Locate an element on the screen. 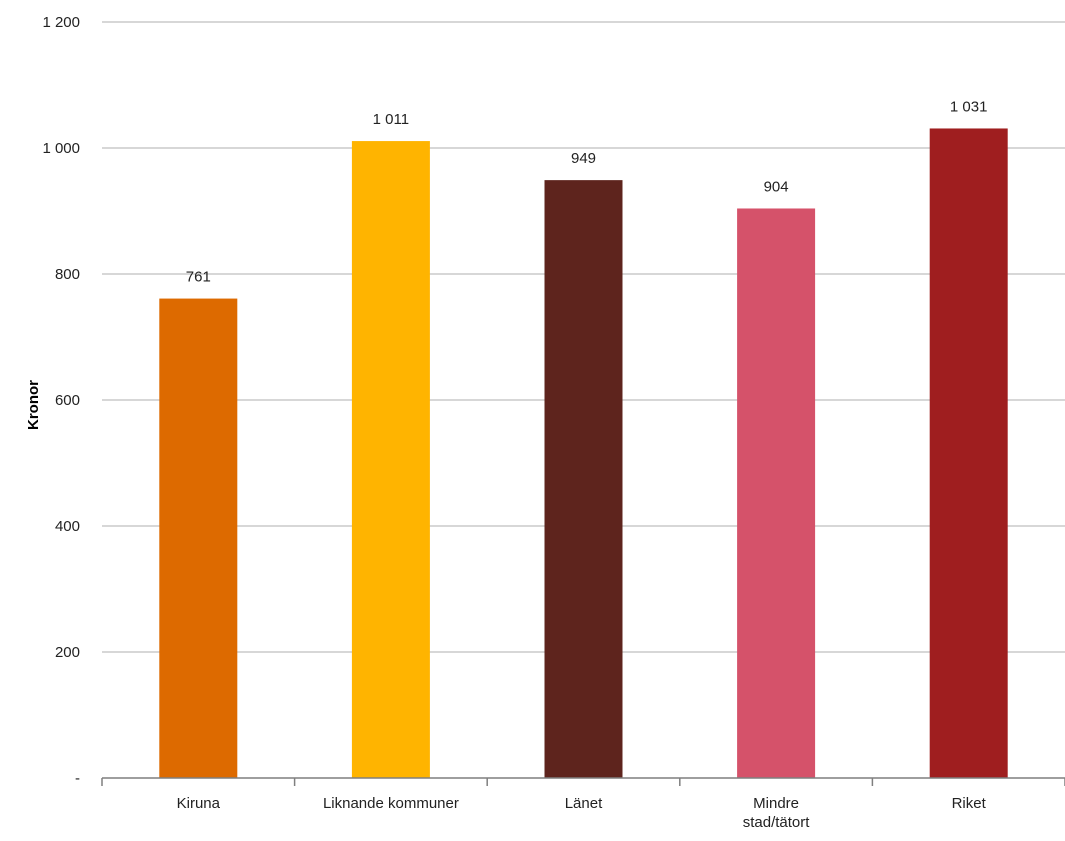 This screenshot has height=841, width=1065. data-label: 761 is located at coordinates (198, 277).